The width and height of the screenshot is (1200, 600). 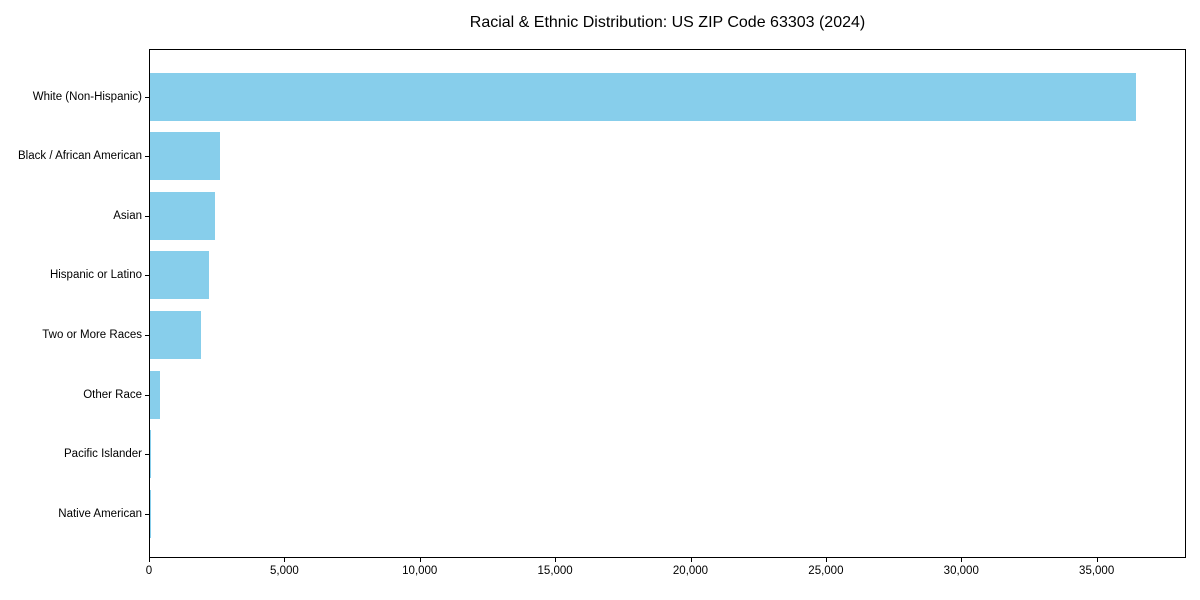 I want to click on y-axis-label: Black / African American, so click(x=80, y=156).